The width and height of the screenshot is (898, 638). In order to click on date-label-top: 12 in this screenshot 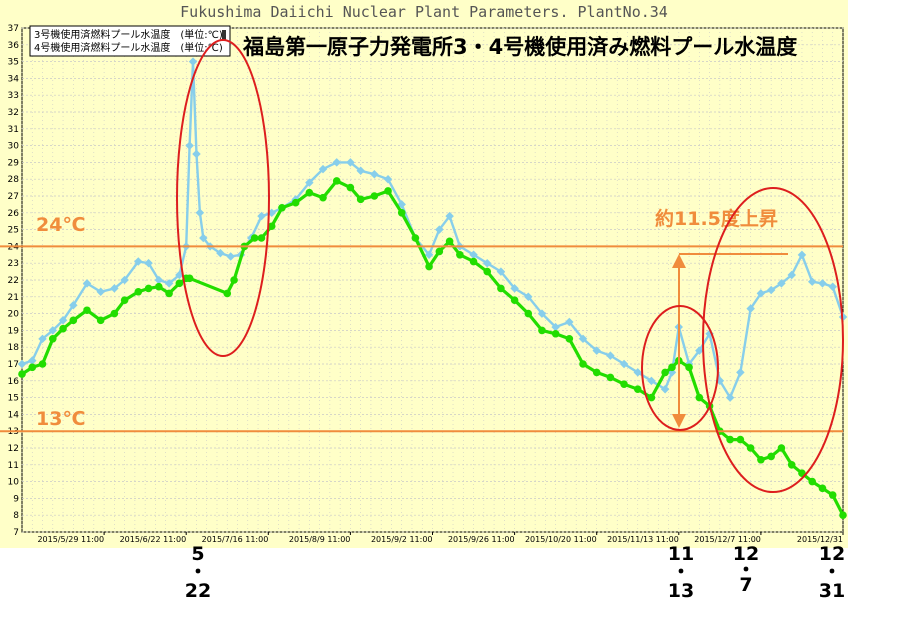, I will do `click(832, 554)`.